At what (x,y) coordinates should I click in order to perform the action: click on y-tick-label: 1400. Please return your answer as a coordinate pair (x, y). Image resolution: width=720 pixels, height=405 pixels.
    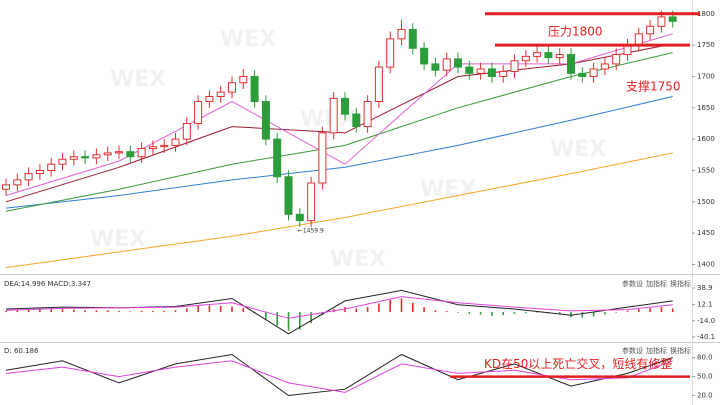
    Looking at the image, I should click on (706, 264).